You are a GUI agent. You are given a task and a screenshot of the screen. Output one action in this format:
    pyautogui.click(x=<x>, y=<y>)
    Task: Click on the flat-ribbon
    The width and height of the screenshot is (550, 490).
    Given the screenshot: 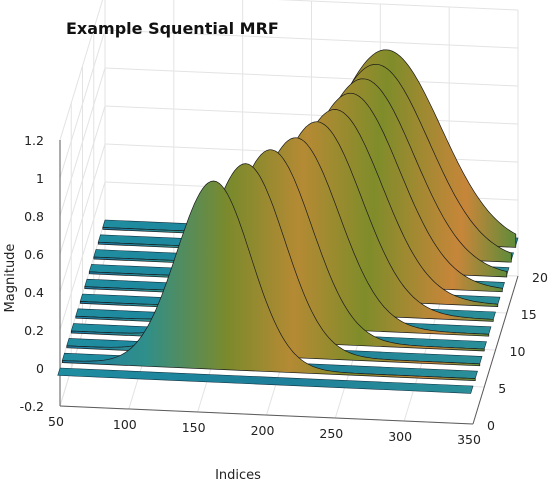 What is the action you would take?
    pyautogui.click(x=265, y=380)
    